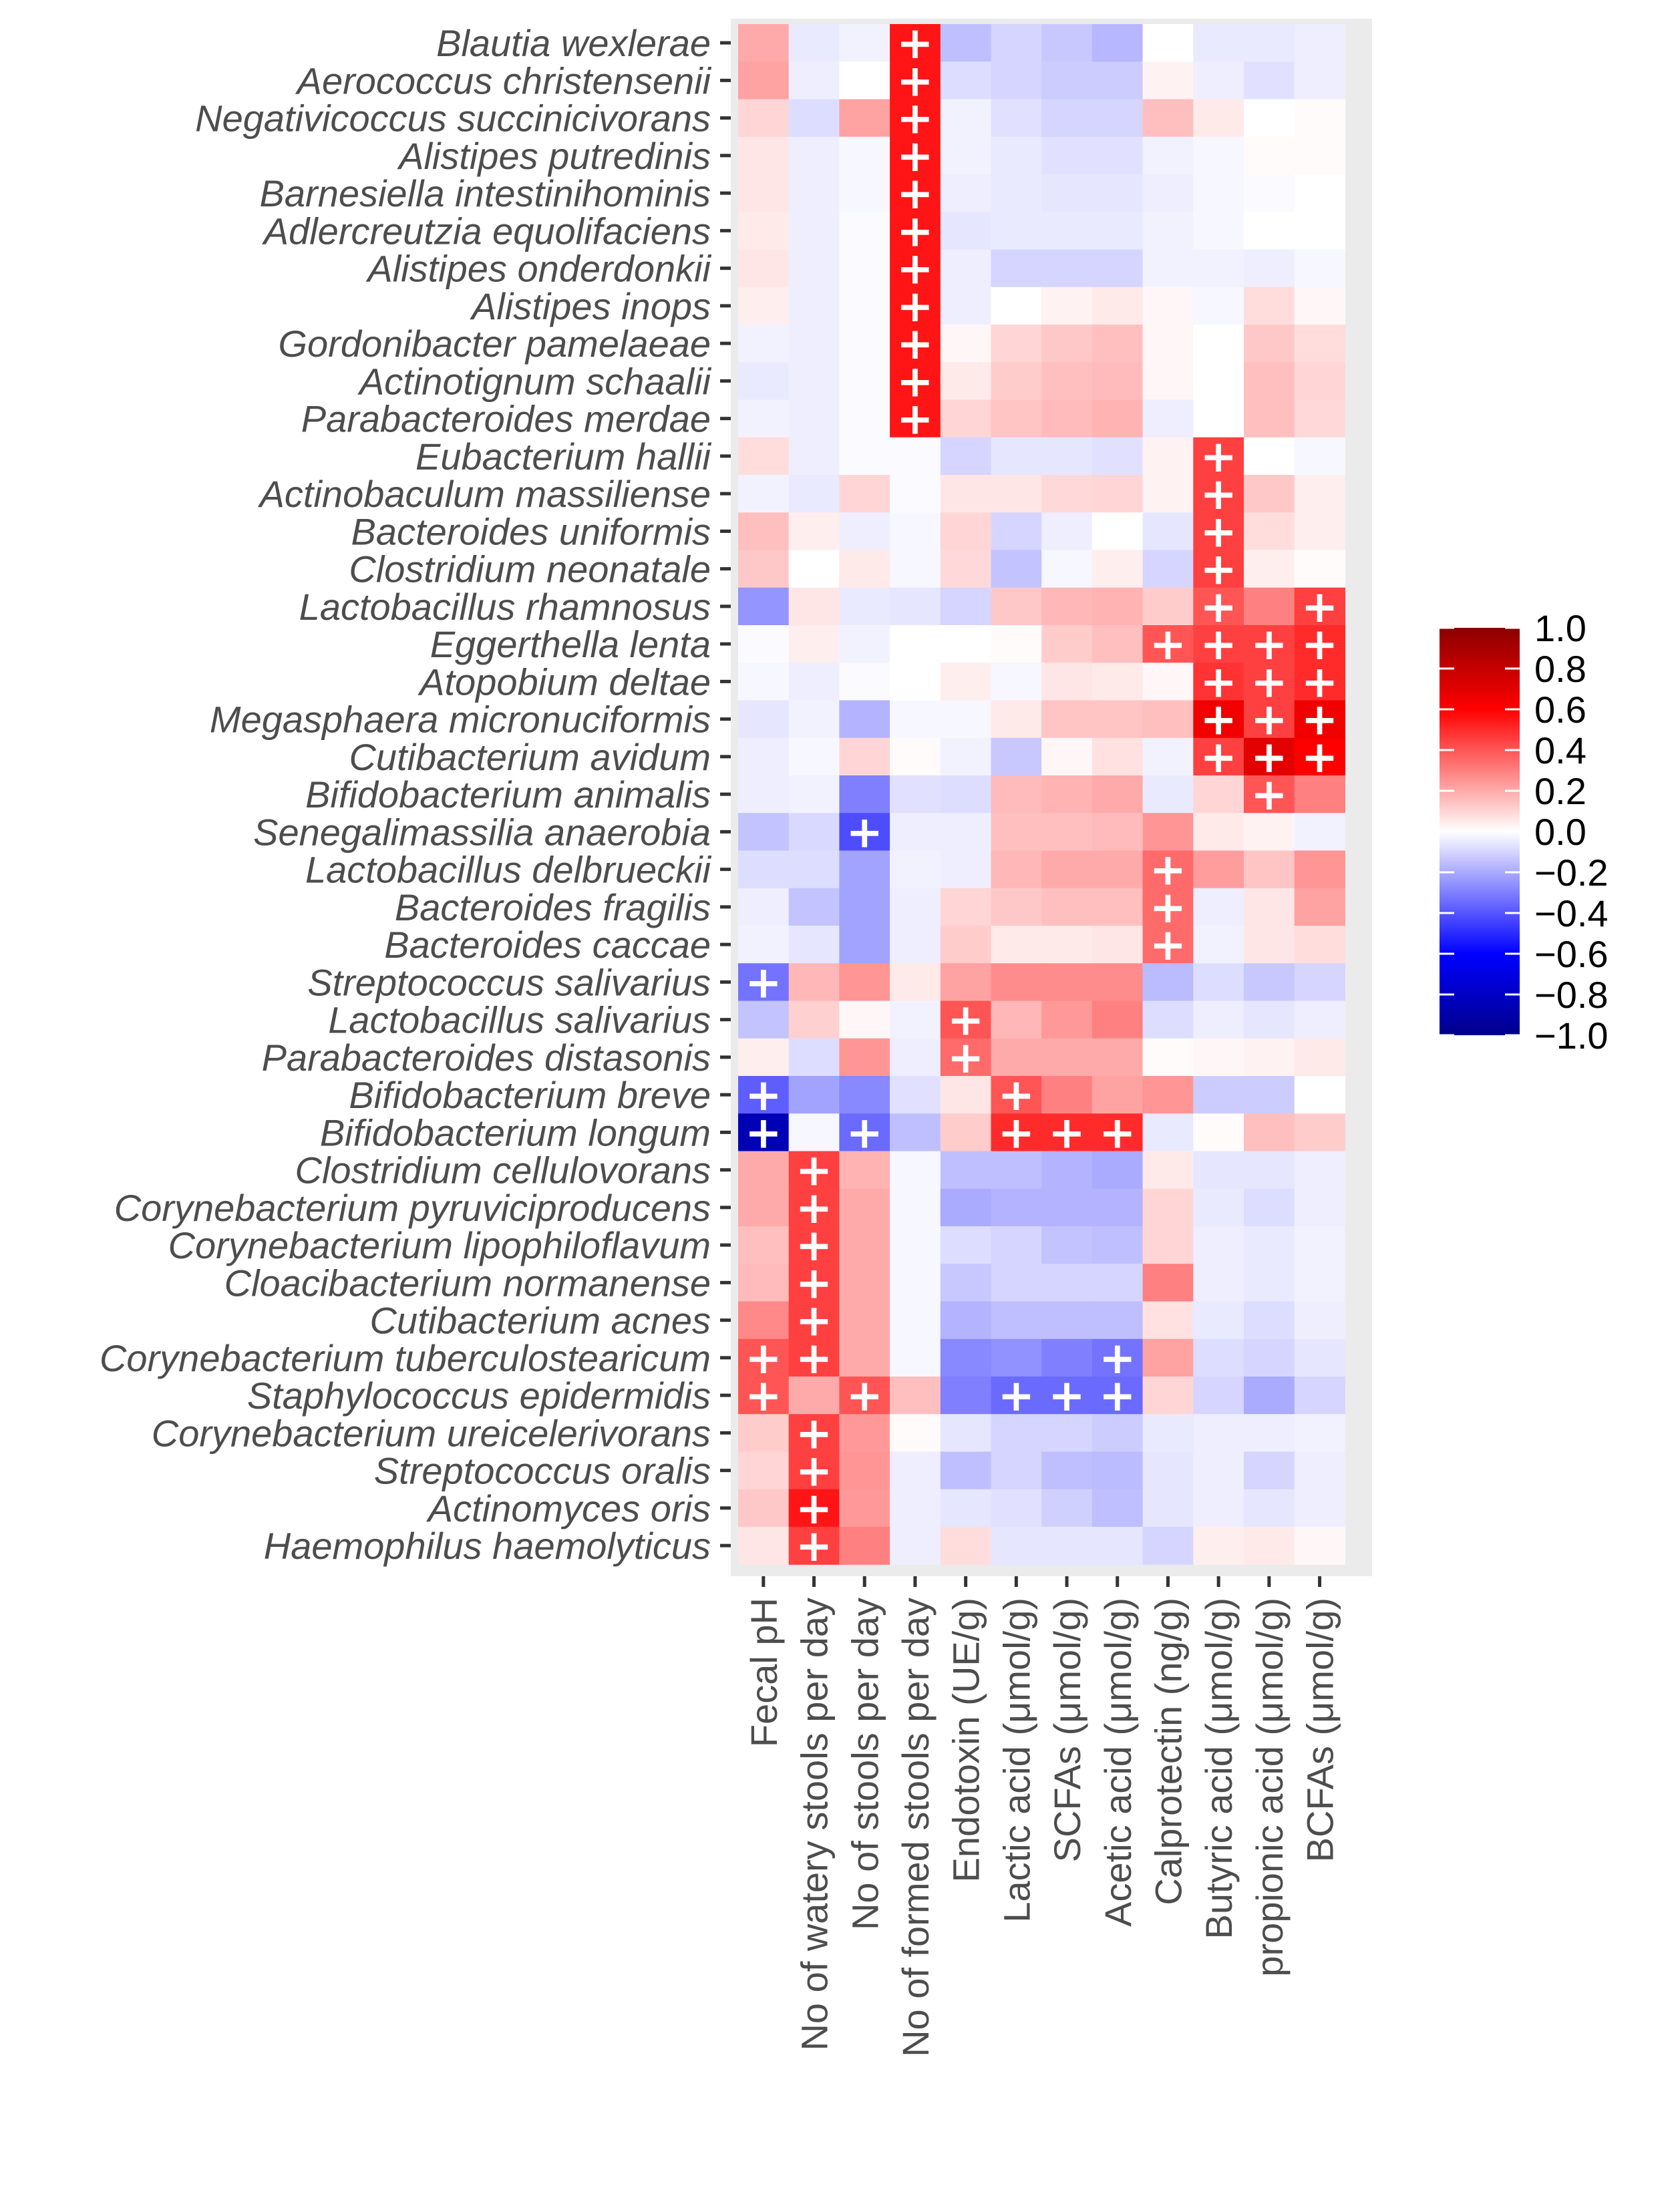 This screenshot has height=2186, width=1680. What do you see at coordinates (1524, 832) in the screenshot?
I see `color-legend: 1.00.80.60.40.20.0−0.2−0.4−0.6−0.8−1.0` at bounding box center [1524, 832].